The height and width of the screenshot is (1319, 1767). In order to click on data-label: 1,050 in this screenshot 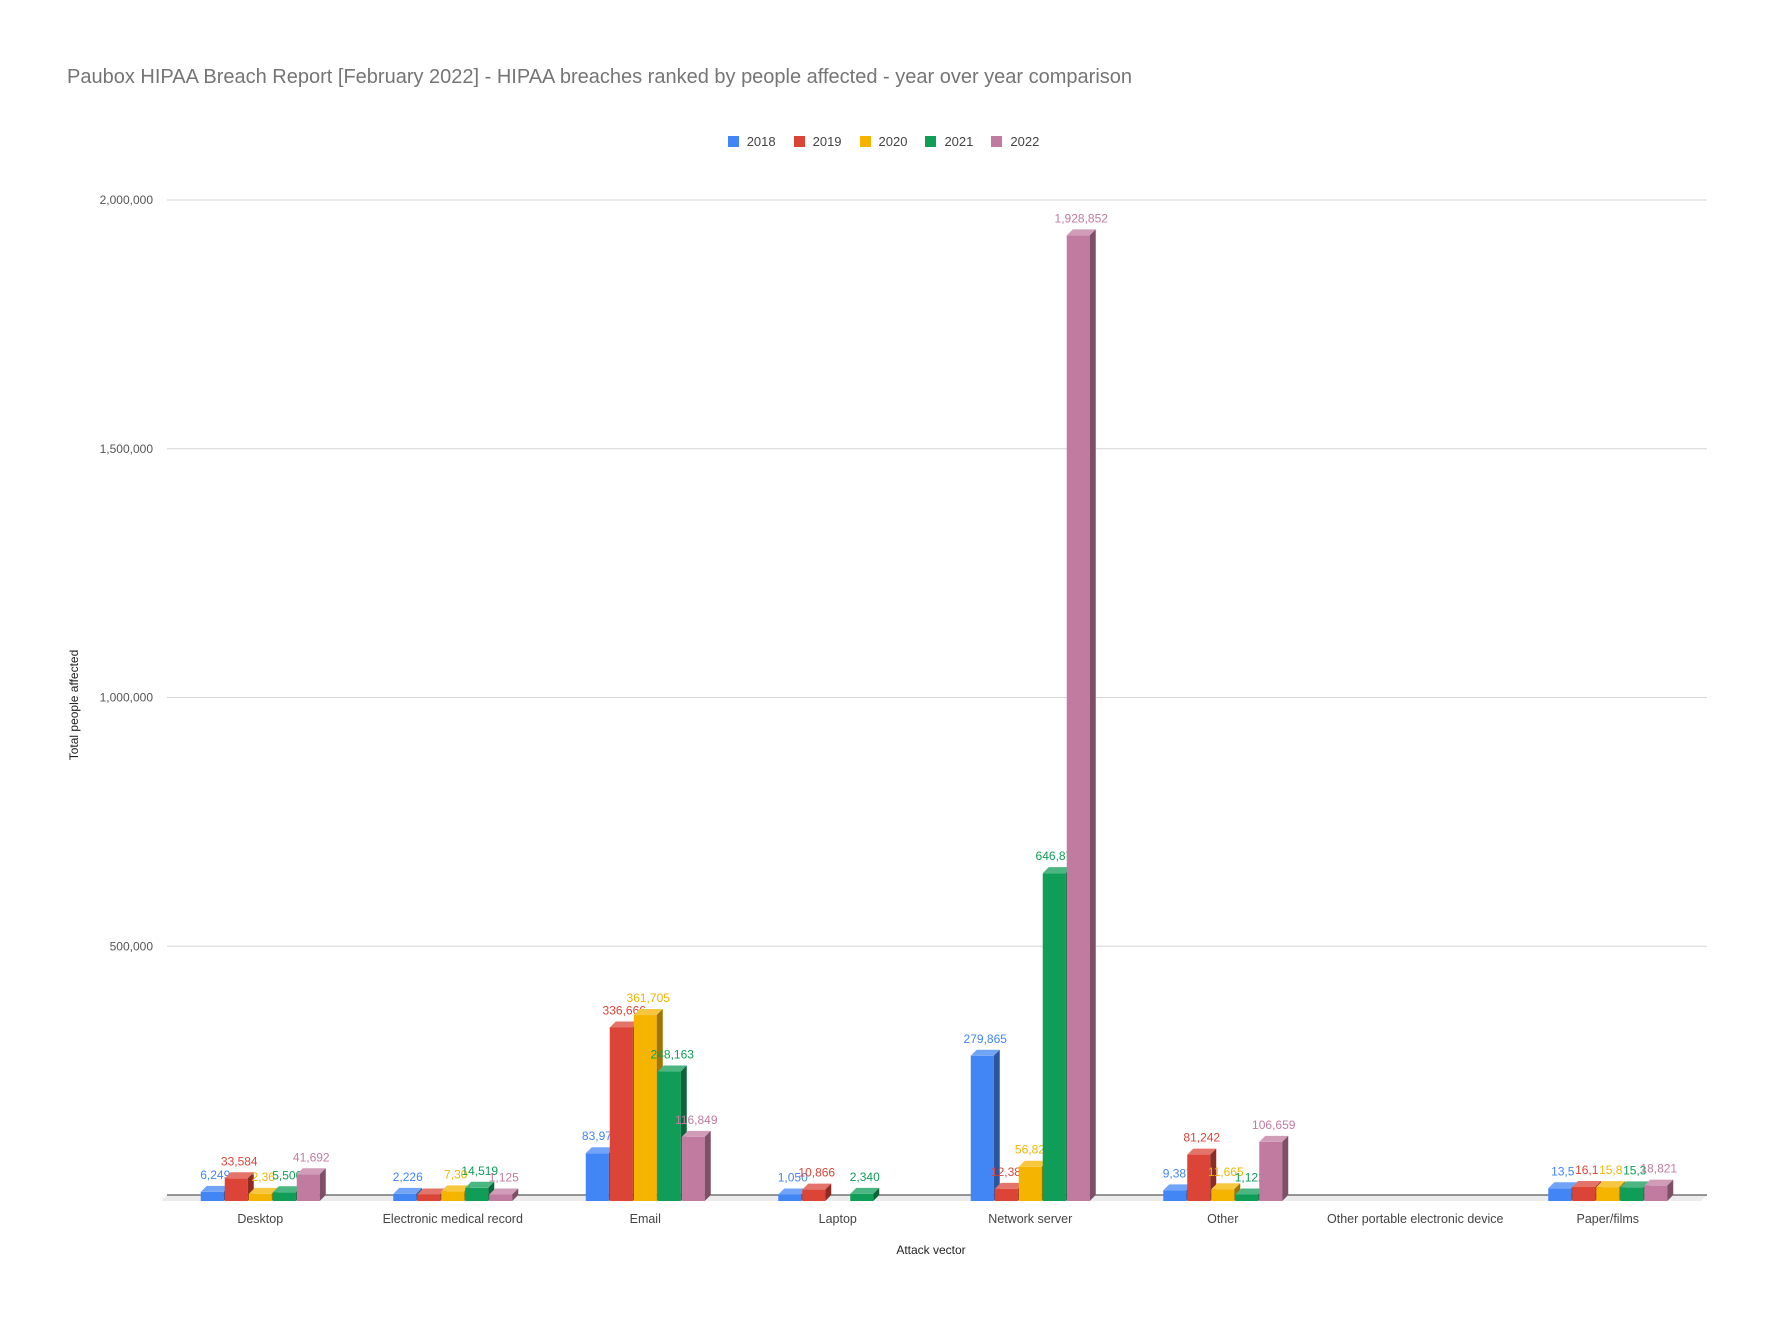, I will do `click(793, 1177)`.